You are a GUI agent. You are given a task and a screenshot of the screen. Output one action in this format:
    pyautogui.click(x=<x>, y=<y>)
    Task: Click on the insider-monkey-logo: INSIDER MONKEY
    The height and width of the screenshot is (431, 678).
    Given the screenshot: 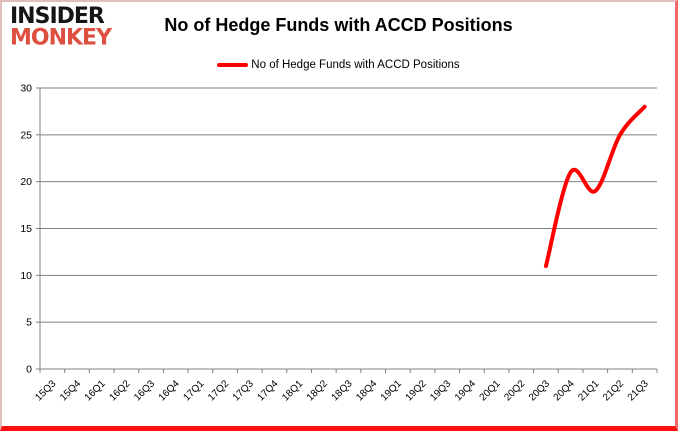 What is the action you would take?
    pyautogui.click(x=61, y=27)
    